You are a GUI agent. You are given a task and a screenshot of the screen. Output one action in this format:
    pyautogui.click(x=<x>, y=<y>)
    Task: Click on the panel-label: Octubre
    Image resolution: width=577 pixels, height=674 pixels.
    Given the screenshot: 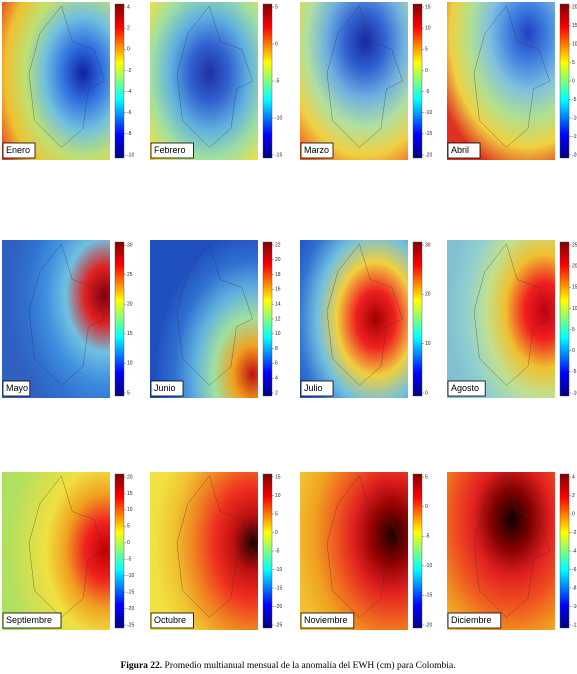 What is the action you would take?
    pyautogui.click(x=170, y=620)
    